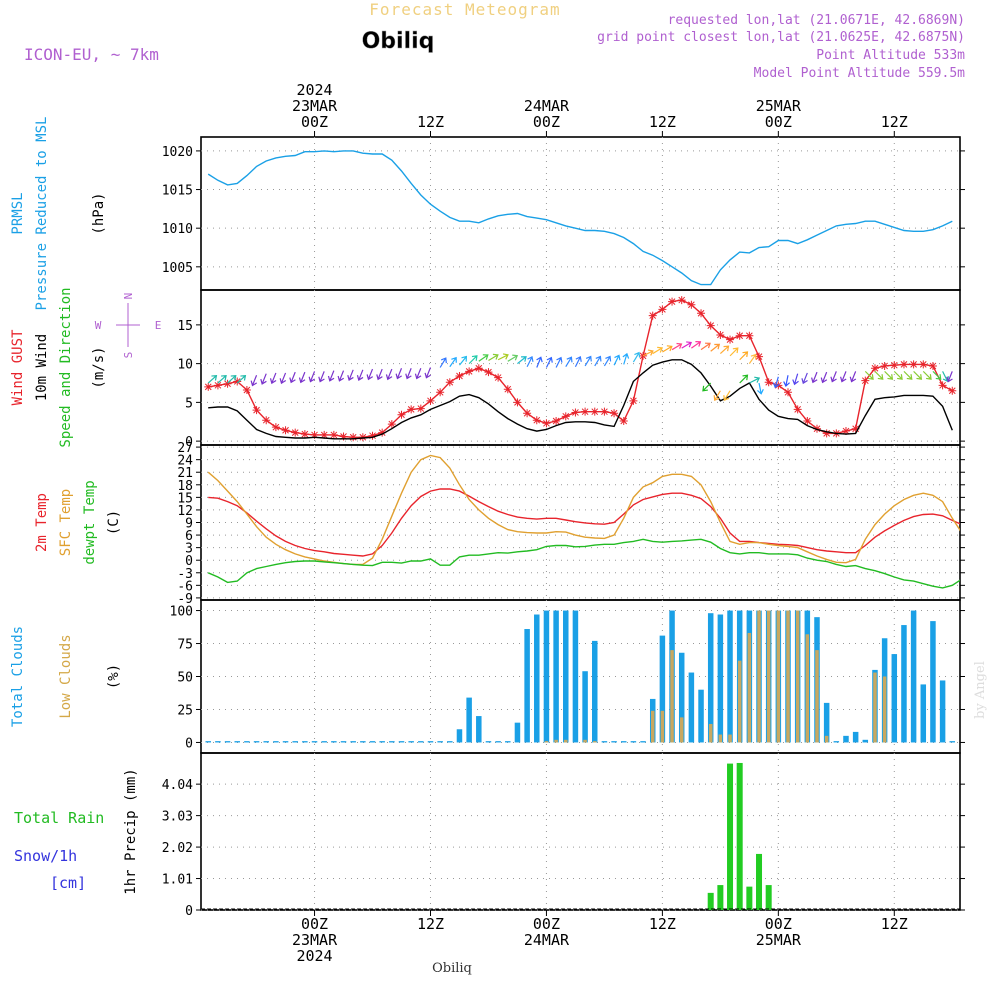 The image size is (1000, 1000). I want to click on supertitle: Forecast Meteogram, so click(464, 9).